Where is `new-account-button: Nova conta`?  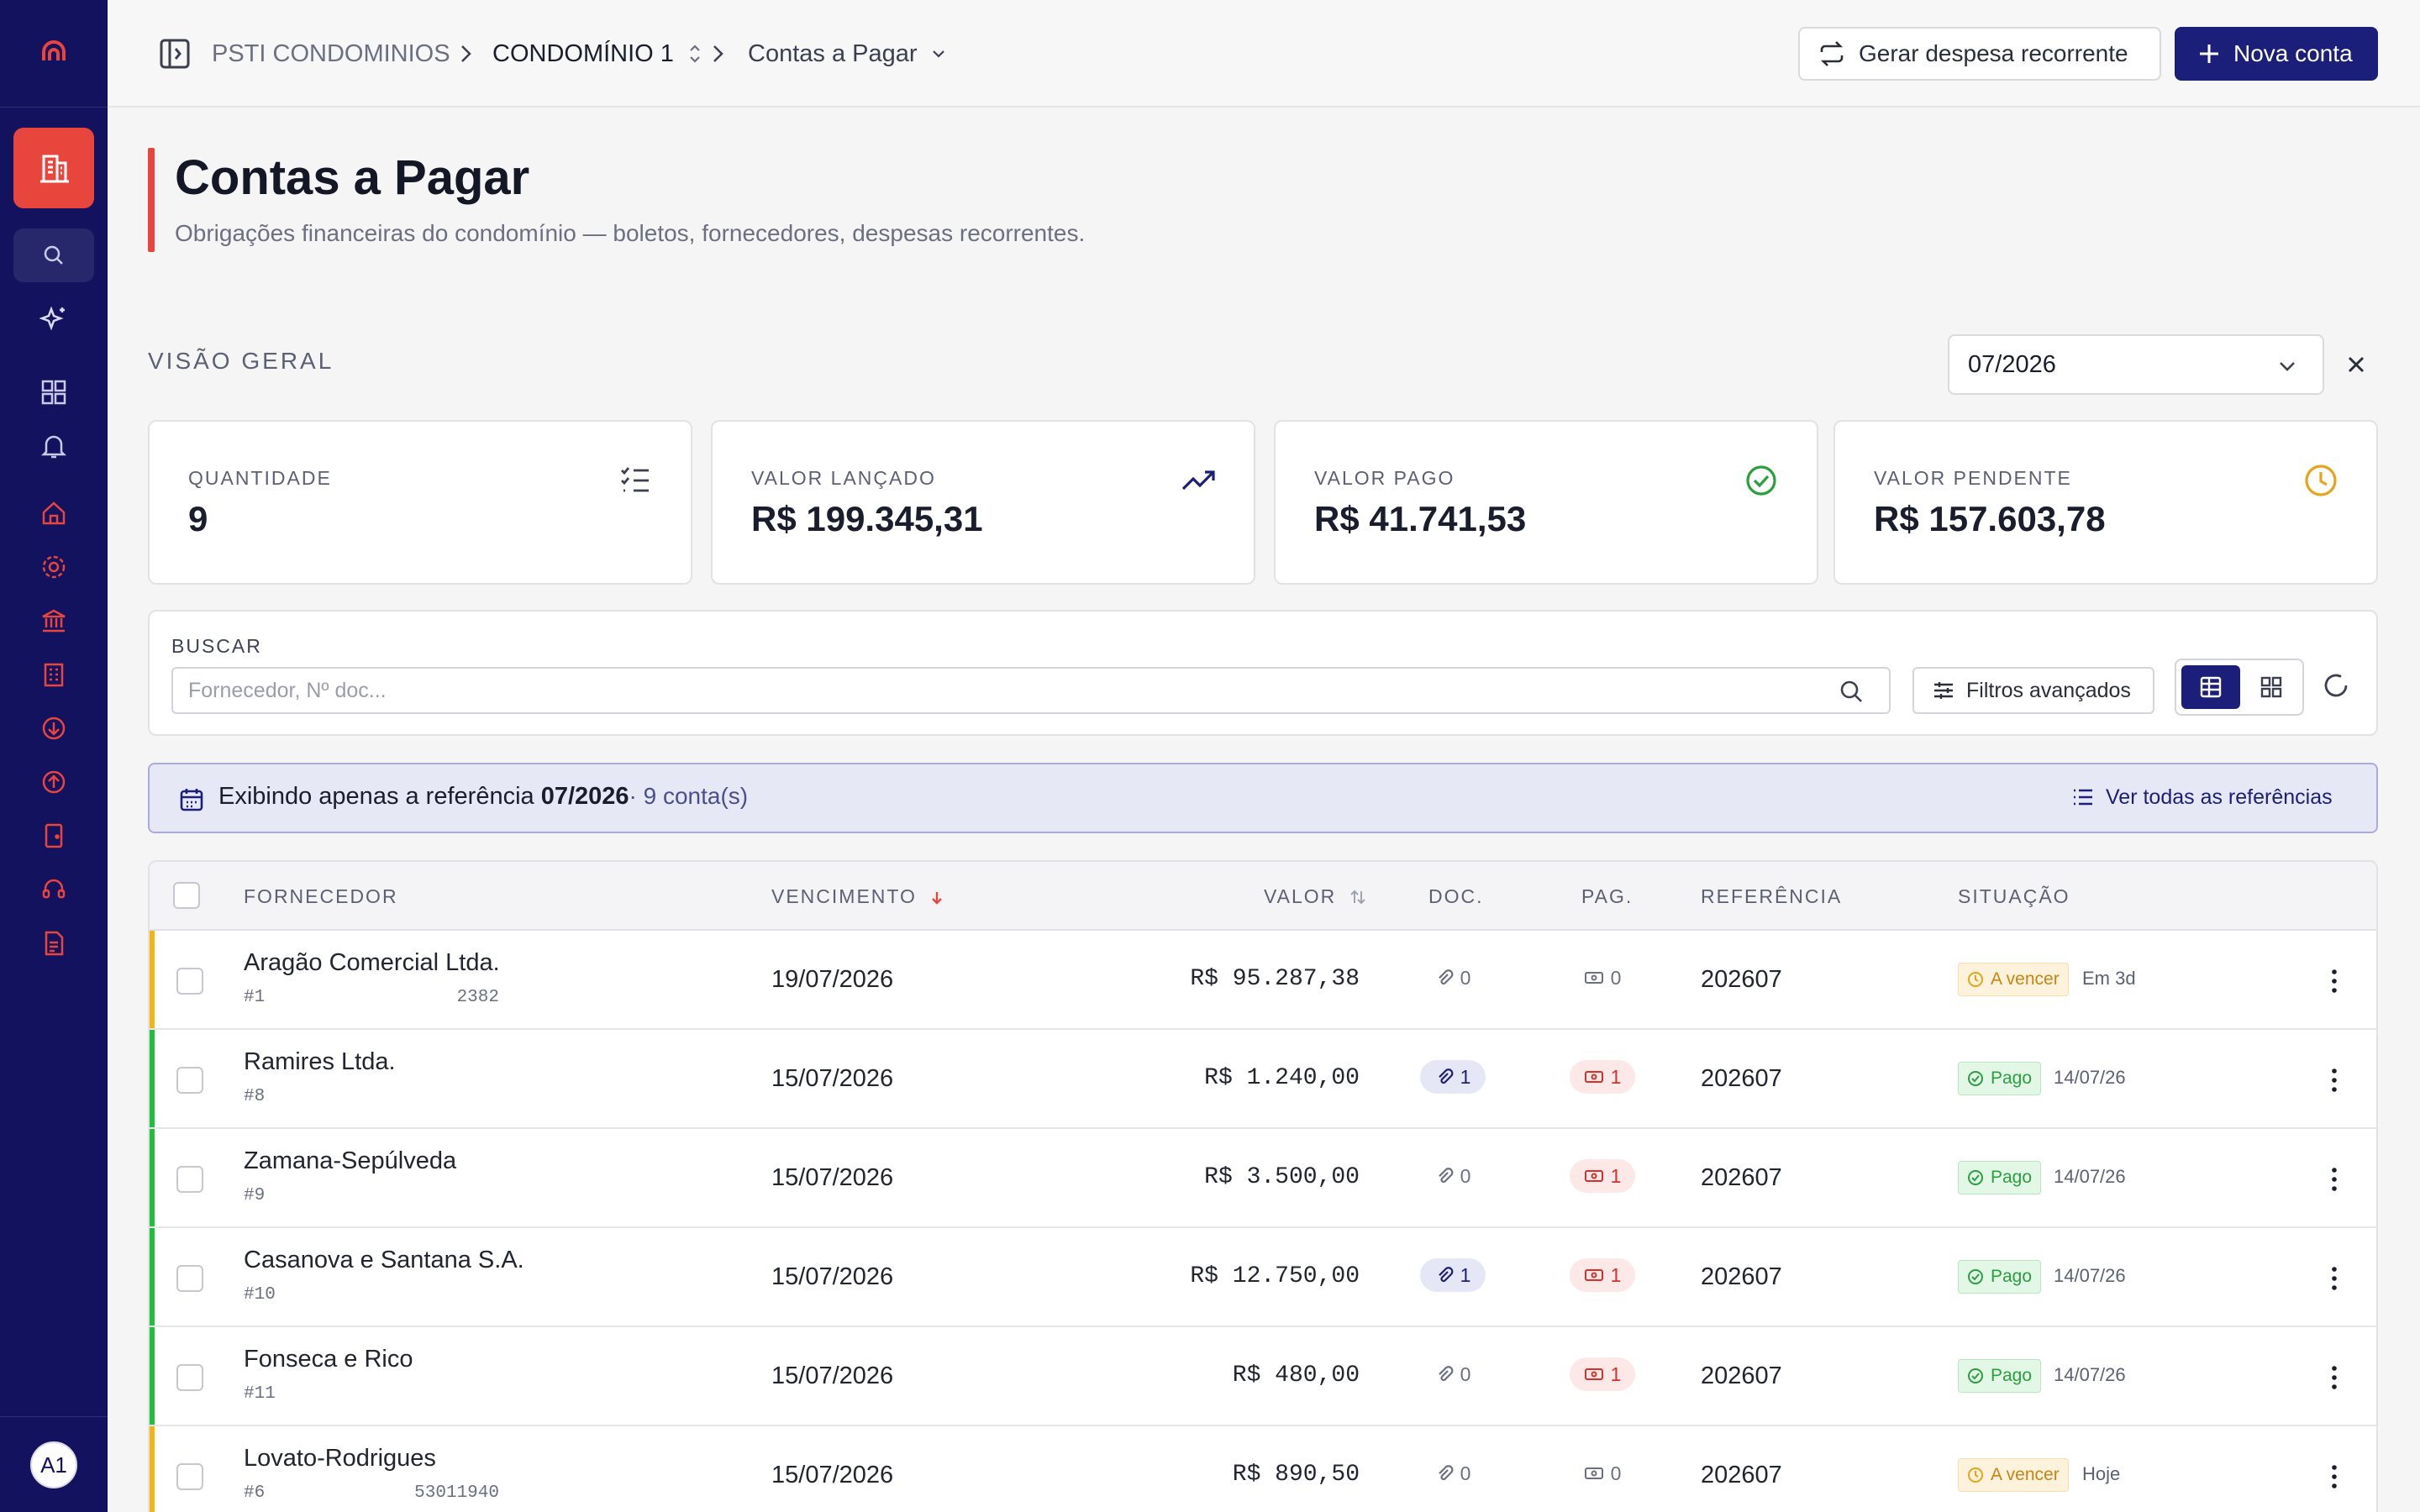 new-account-button: Nova conta is located at coordinates (2276, 54).